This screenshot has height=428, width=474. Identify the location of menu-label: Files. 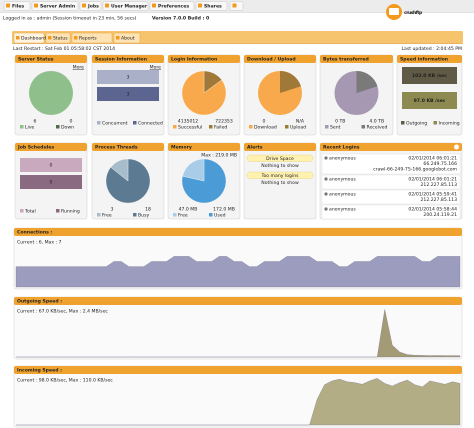
(18, 7).